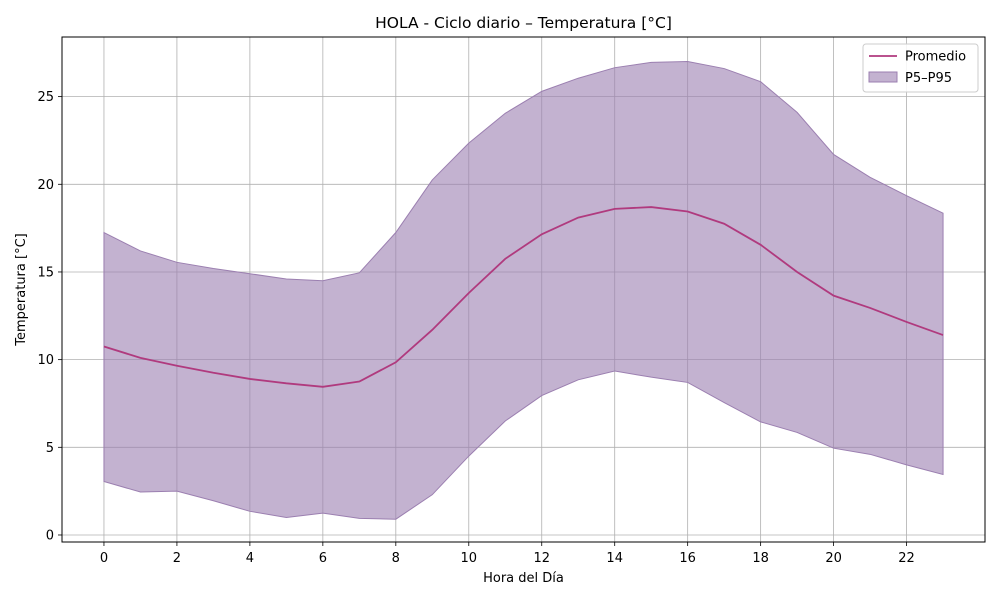  What do you see at coordinates (760, 558) in the screenshot?
I see `x-tick-label: 18` at bounding box center [760, 558].